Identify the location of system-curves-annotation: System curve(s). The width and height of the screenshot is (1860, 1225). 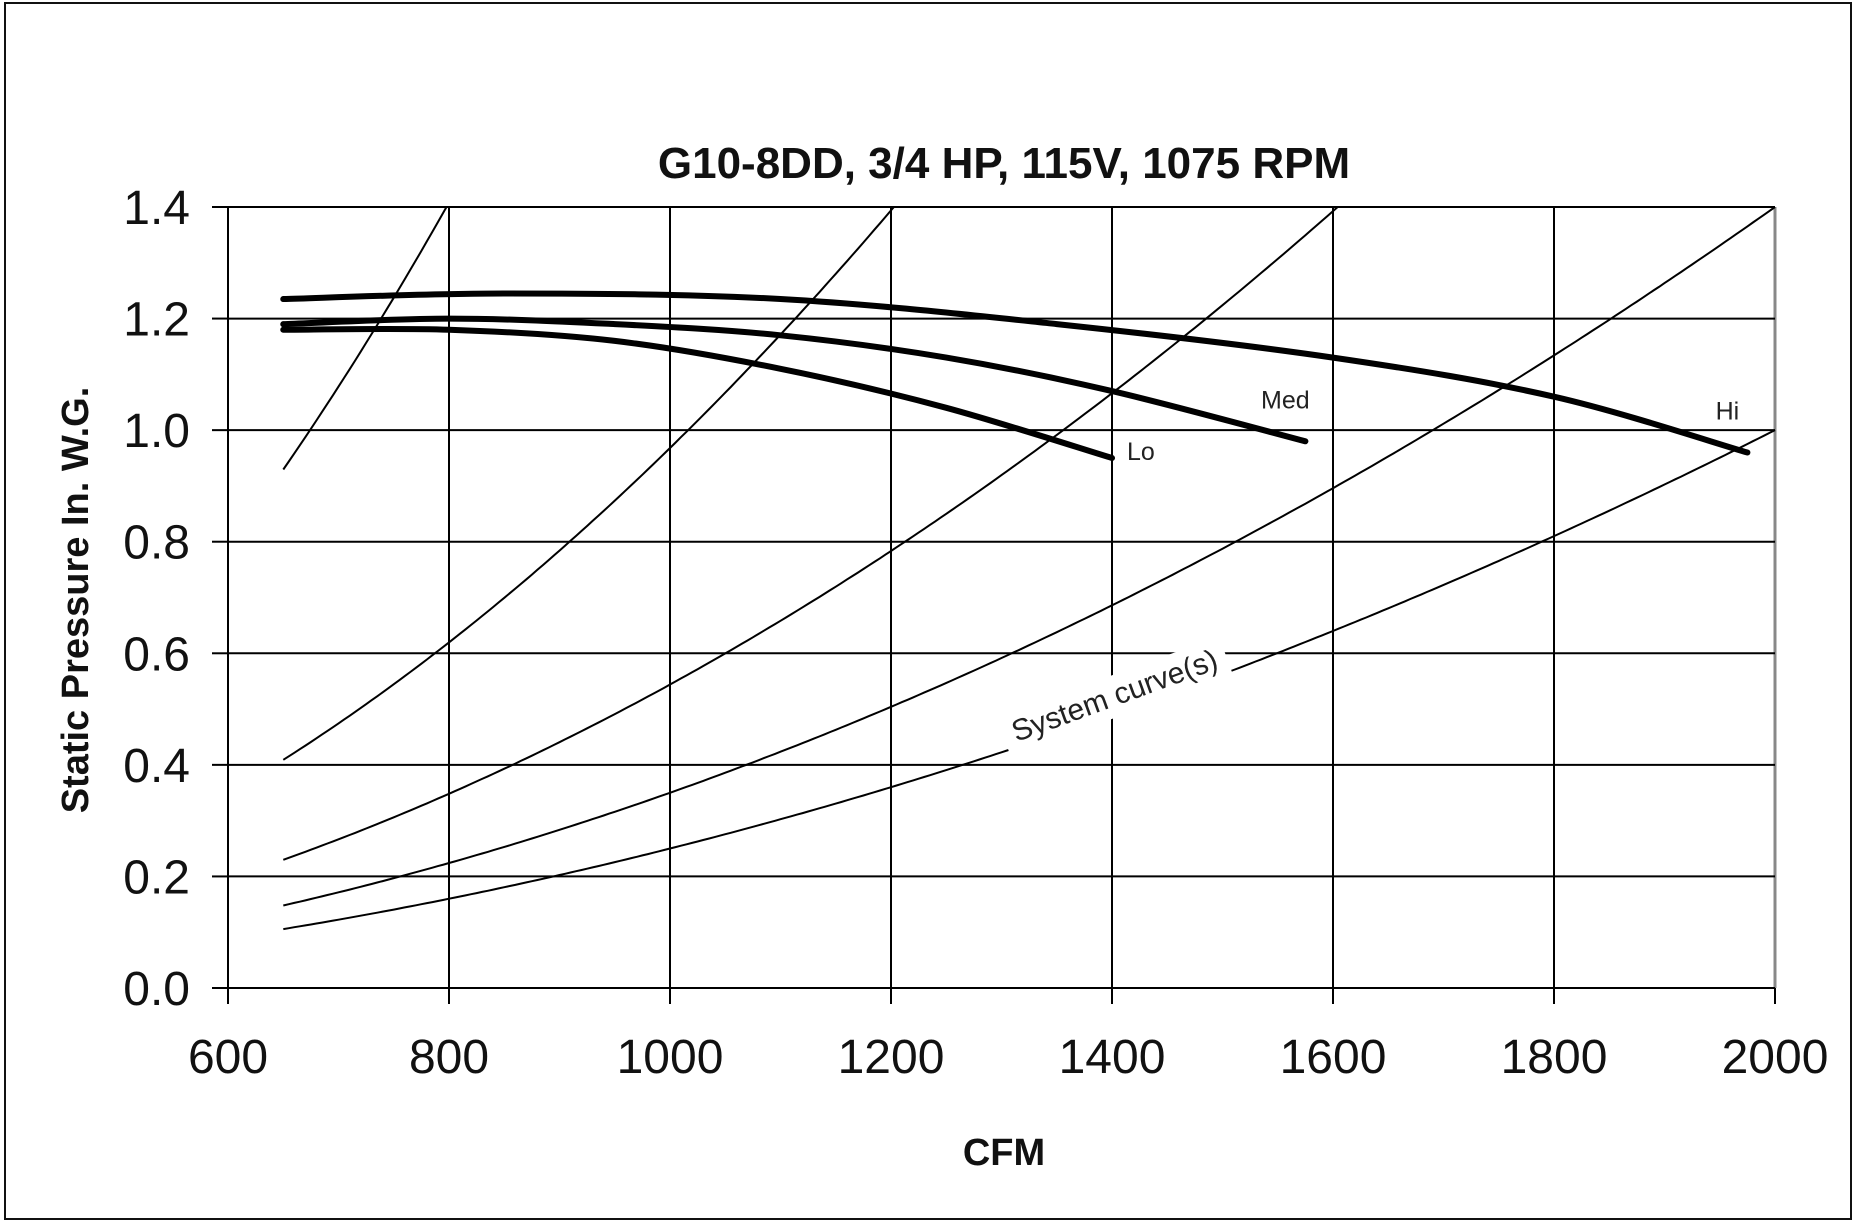
(1114, 696).